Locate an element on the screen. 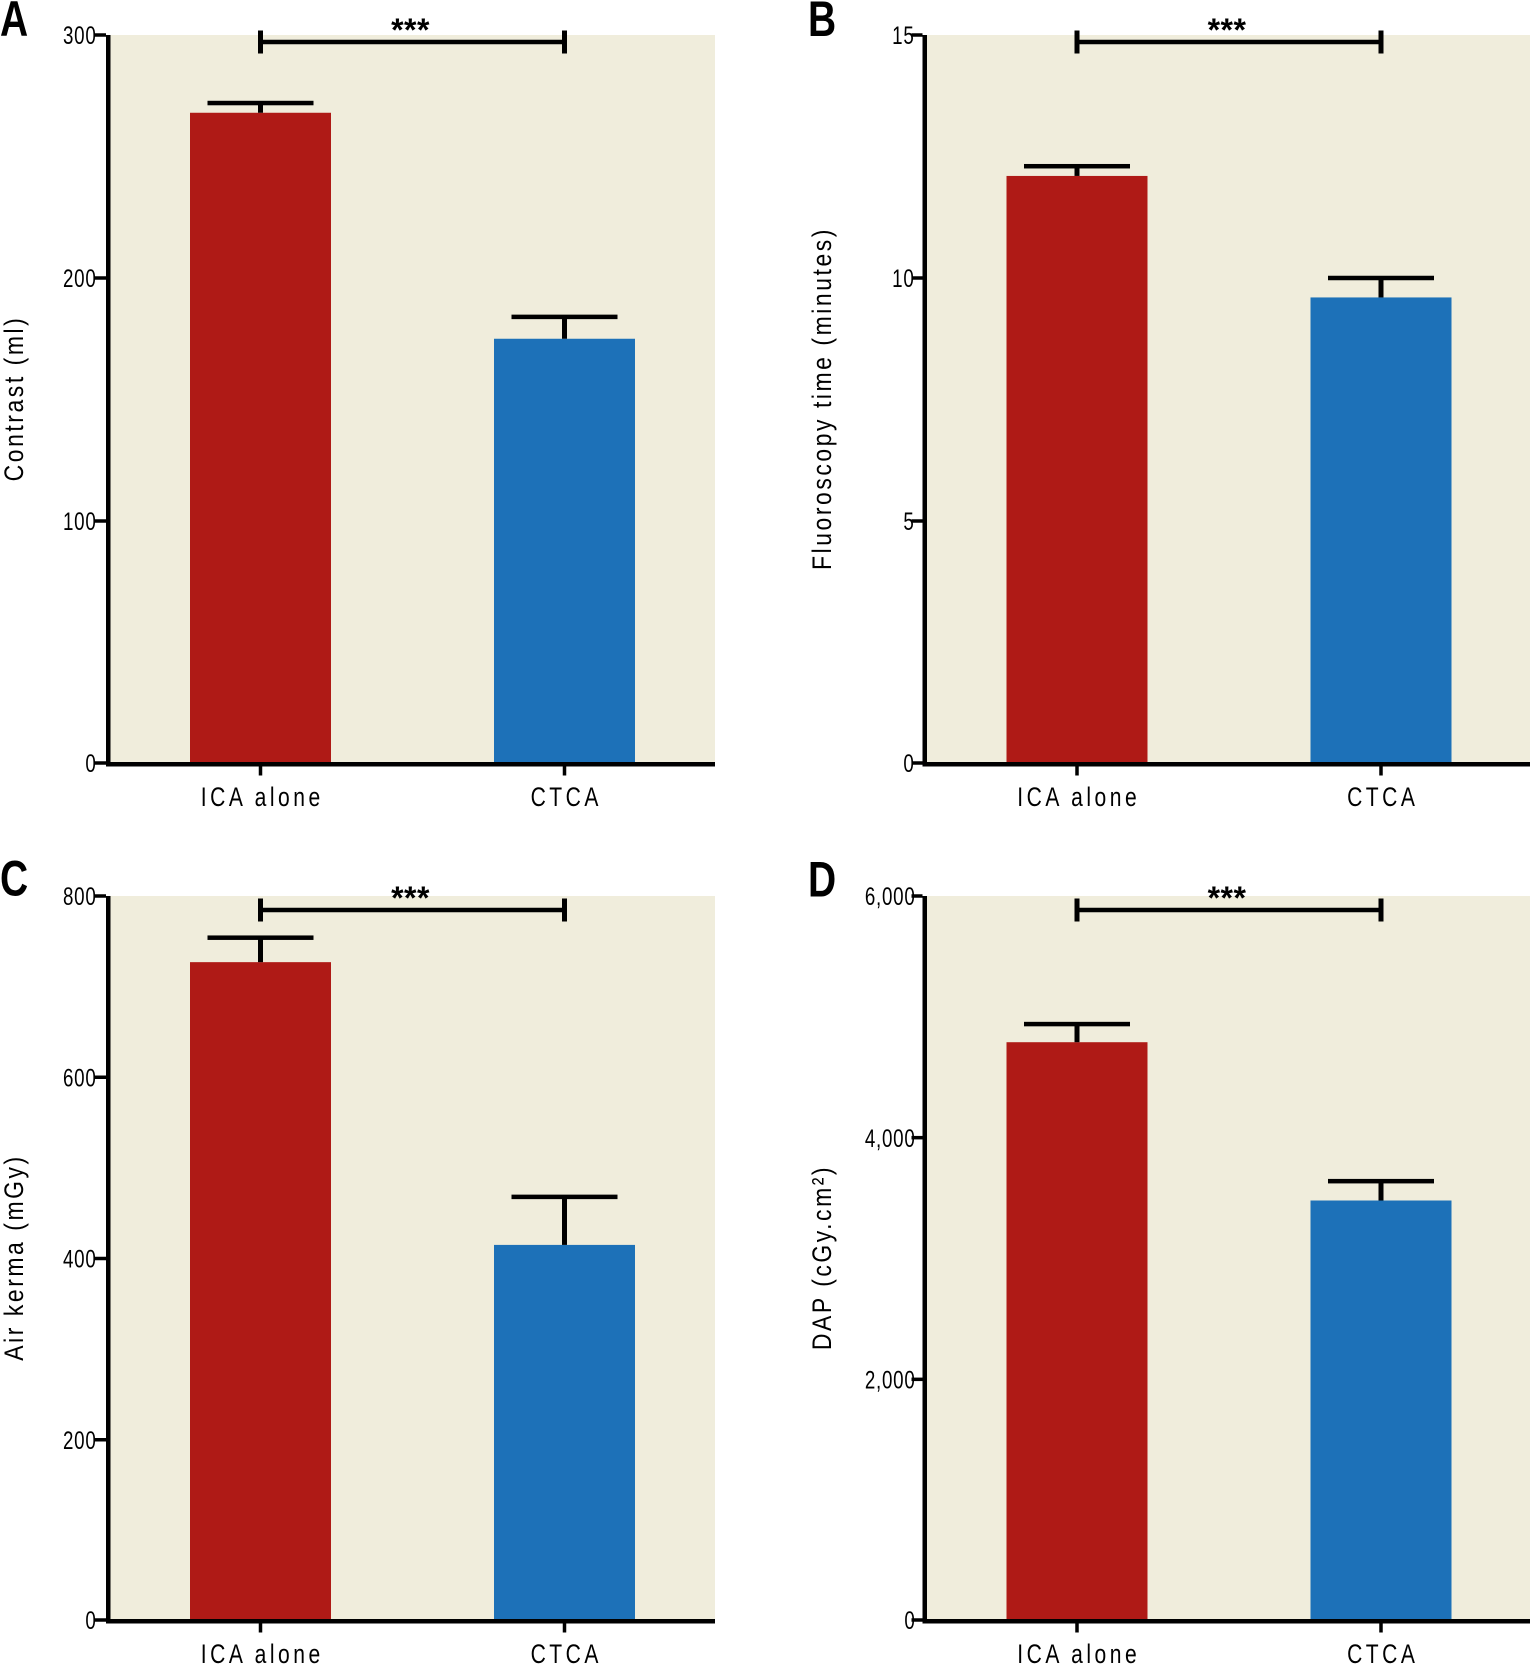 The image size is (1531, 1678). y-tick-label: 6,000 is located at coordinates (890, 896).